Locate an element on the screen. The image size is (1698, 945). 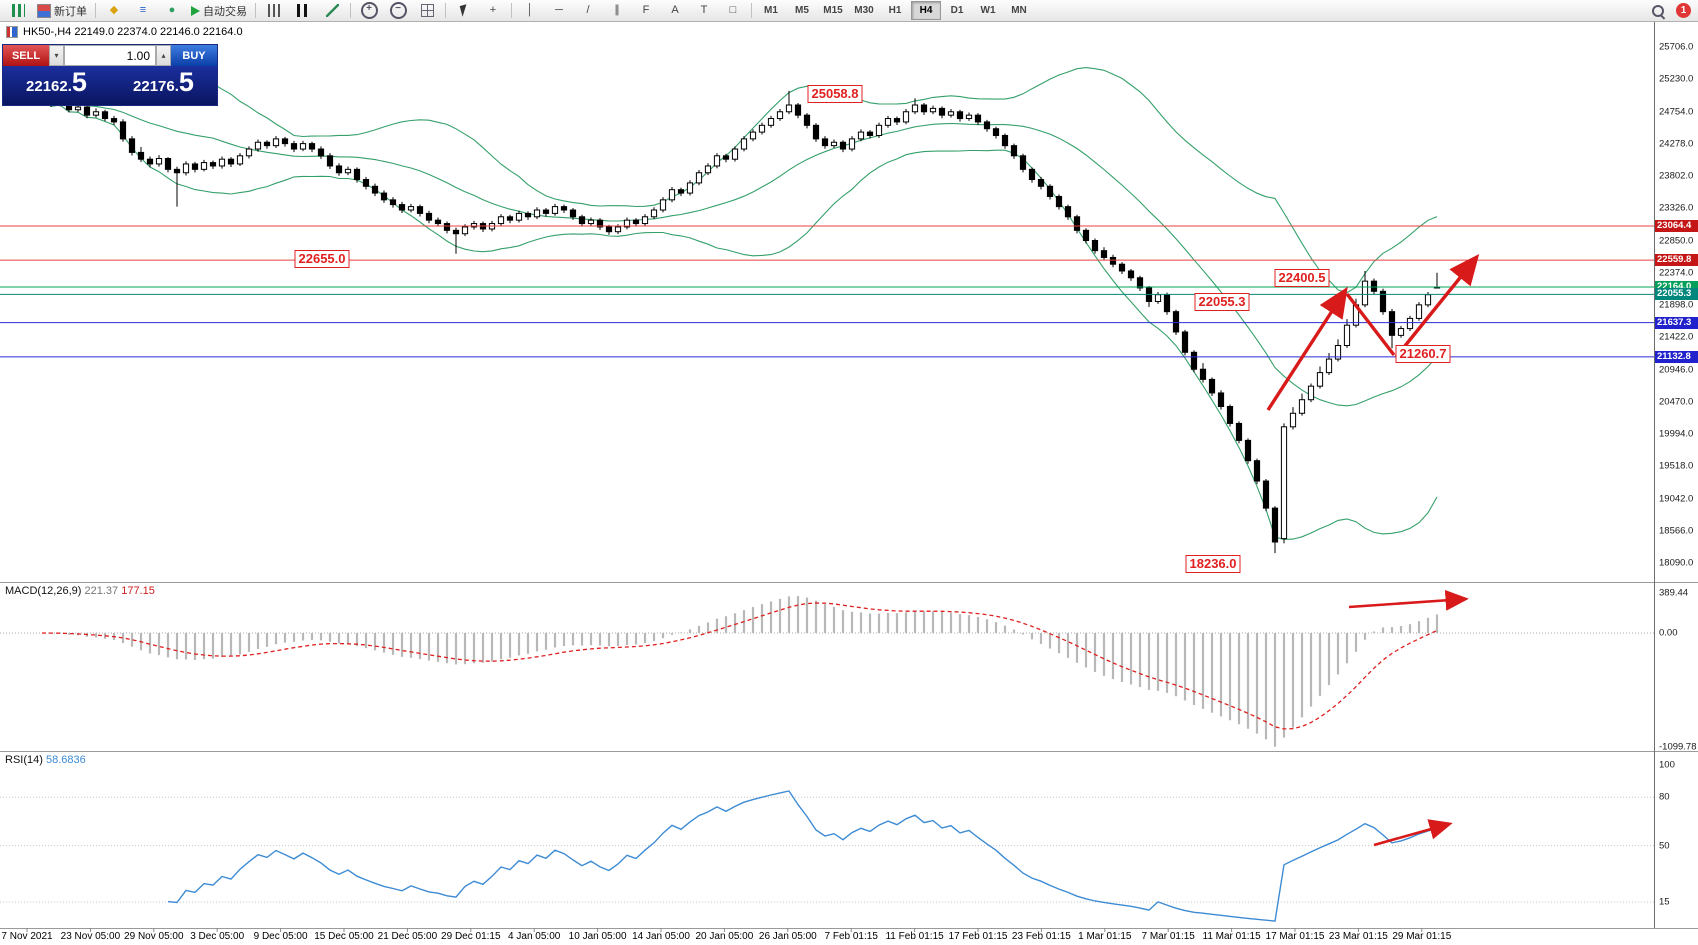
price-annotation: 21260.7 is located at coordinates (1423, 354).